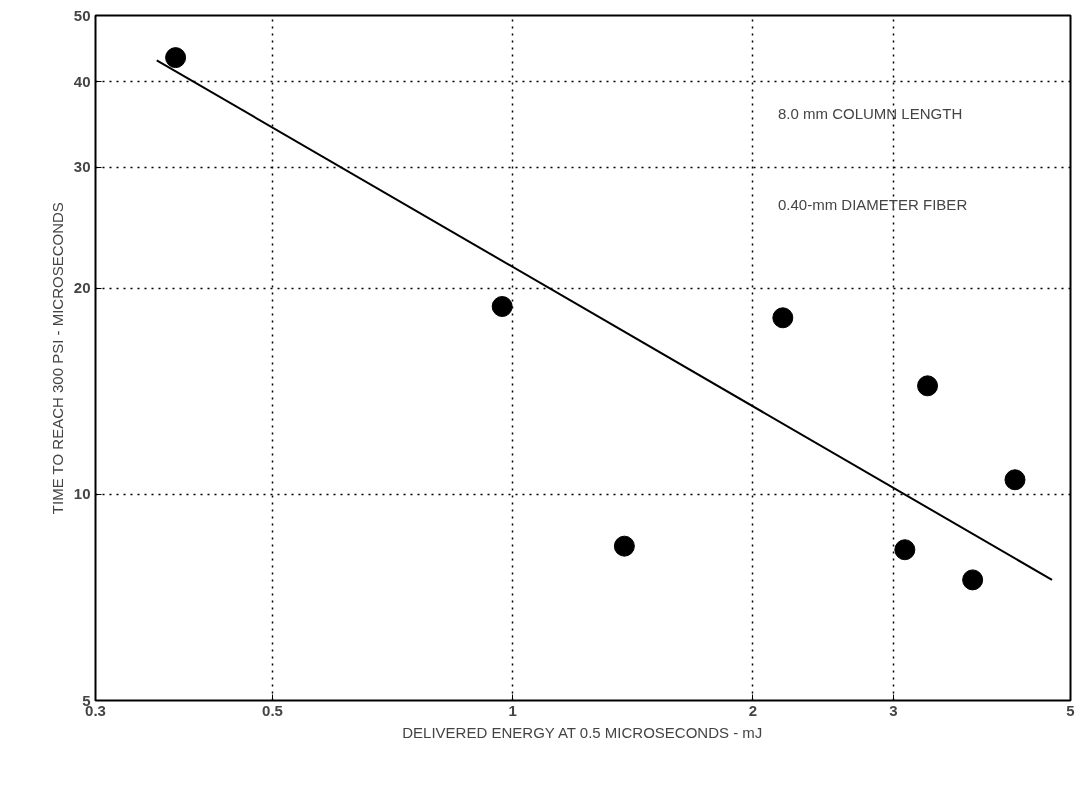 Image resolution: width=1085 pixels, height=794 pixels. Describe the element at coordinates (82, 494) in the screenshot. I see `y-tick-label: 10` at that location.